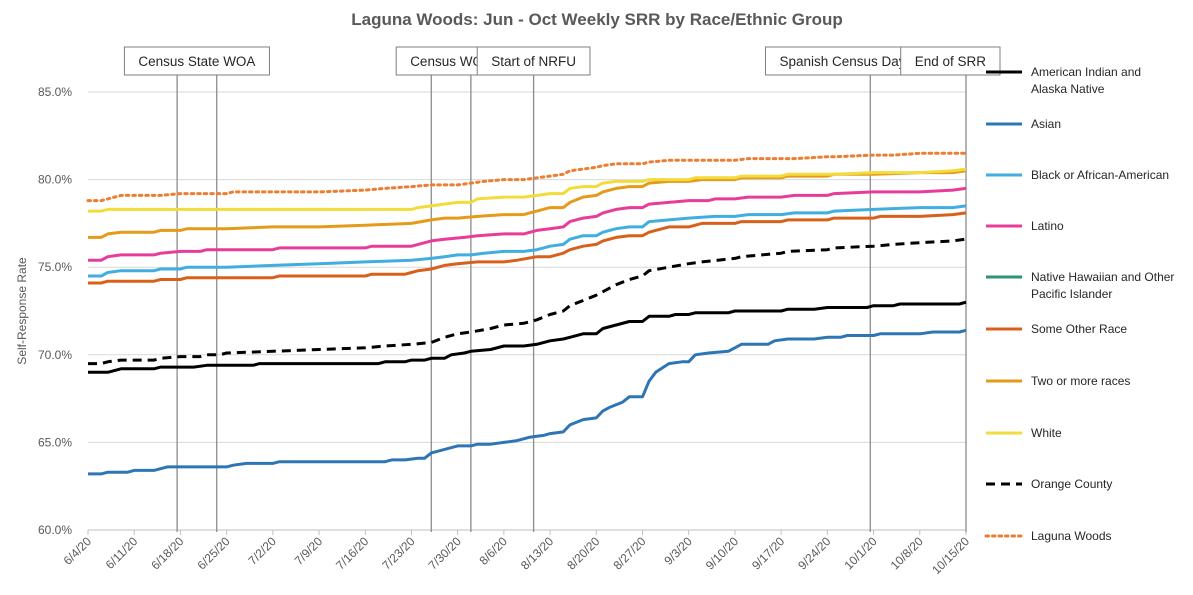 The height and width of the screenshot is (595, 1193). Describe the element at coordinates (78, 551) in the screenshot. I see `x-tick-label: 6/4/20` at that location.